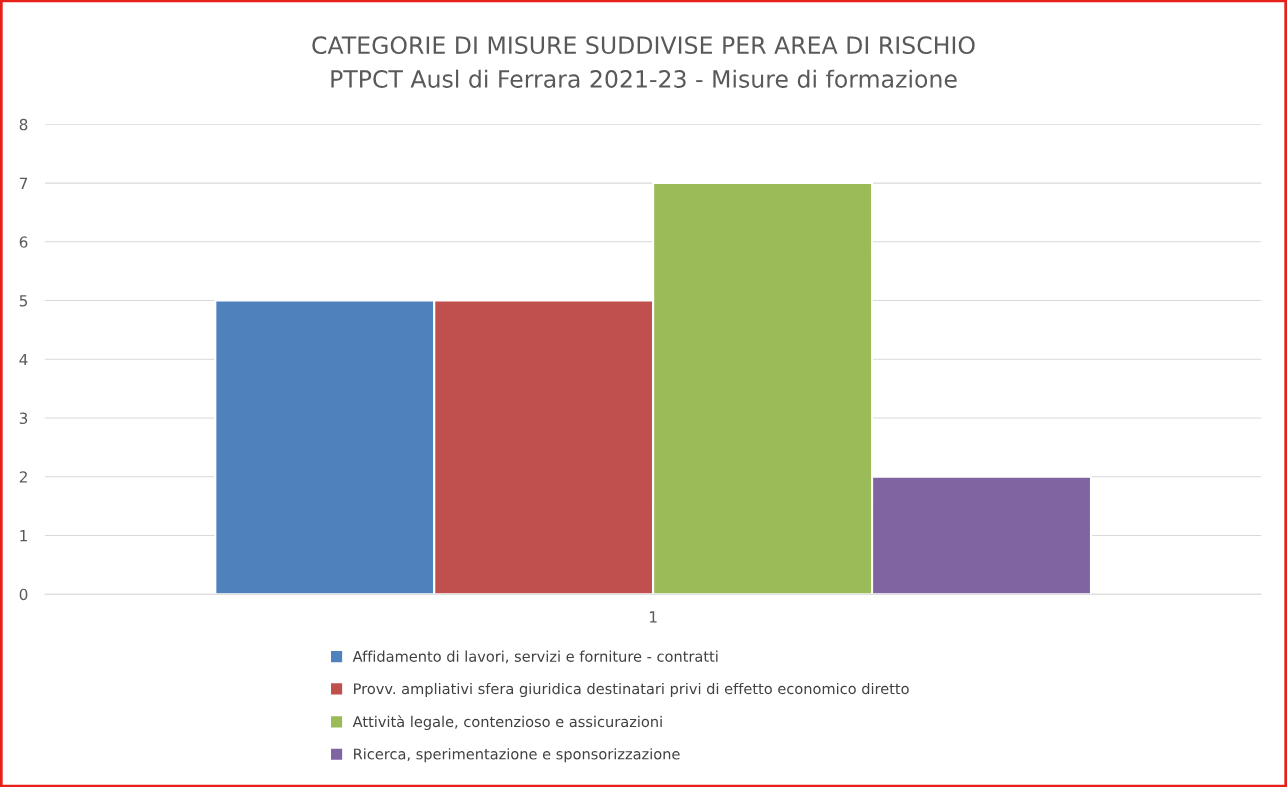 The height and width of the screenshot is (787, 1287). What do you see at coordinates (23, 594) in the screenshot?
I see `y-tick-label: 0` at bounding box center [23, 594].